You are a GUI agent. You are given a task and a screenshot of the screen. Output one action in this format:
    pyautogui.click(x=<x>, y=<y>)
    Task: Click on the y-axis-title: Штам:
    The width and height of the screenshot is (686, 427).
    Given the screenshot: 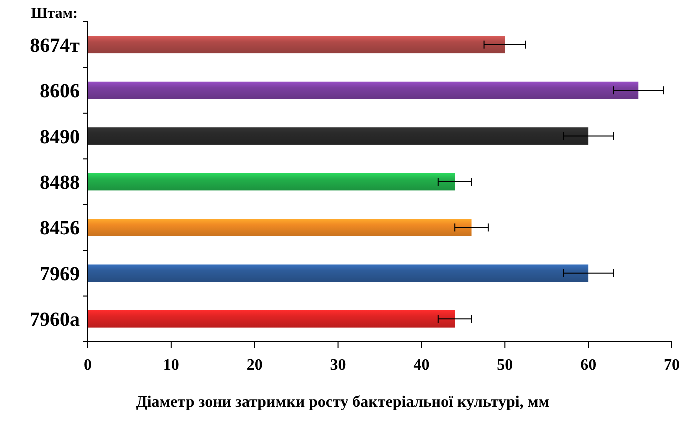 What is the action you would take?
    pyautogui.click(x=54, y=14)
    